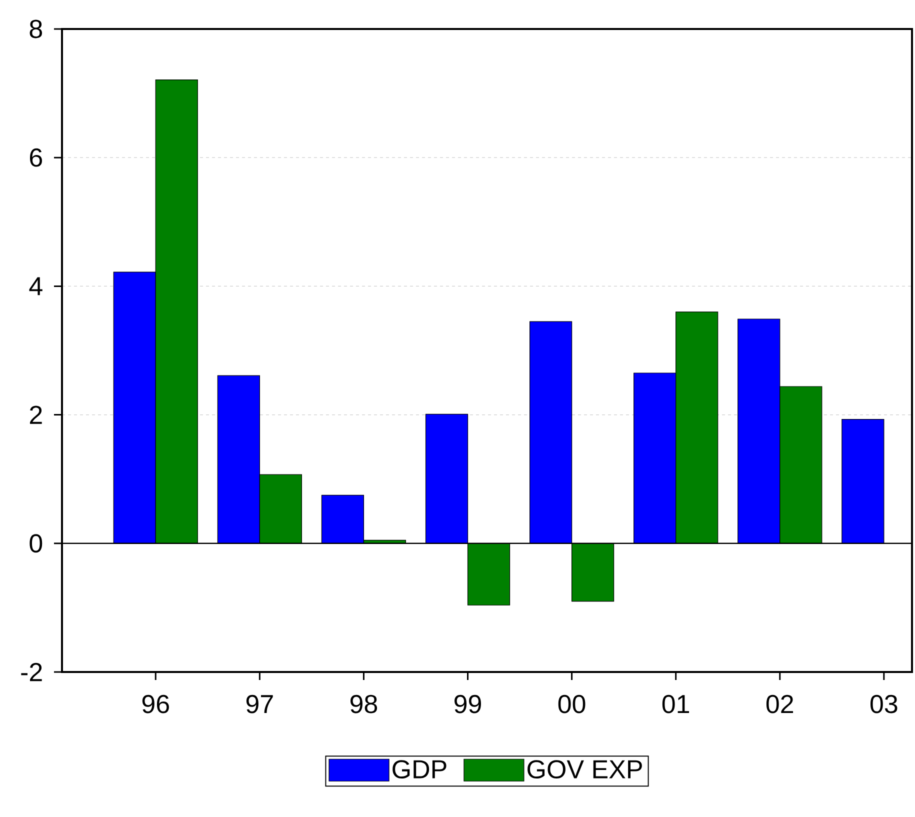 The height and width of the screenshot is (817, 915). Describe the element at coordinates (780, 704) in the screenshot. I see `x-tick-label: 02` at that location.